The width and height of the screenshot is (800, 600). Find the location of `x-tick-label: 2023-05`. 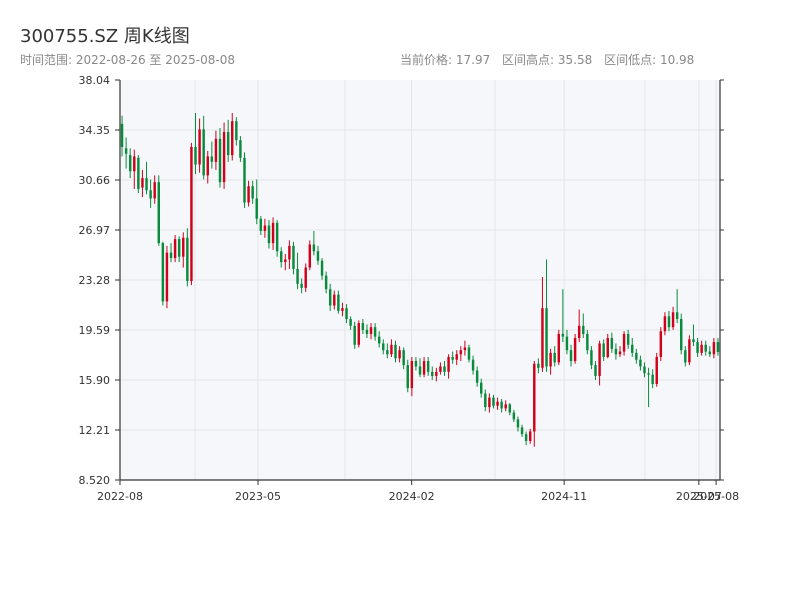

x-tick-label: 2023-05 is located at coordinates (258, 496).